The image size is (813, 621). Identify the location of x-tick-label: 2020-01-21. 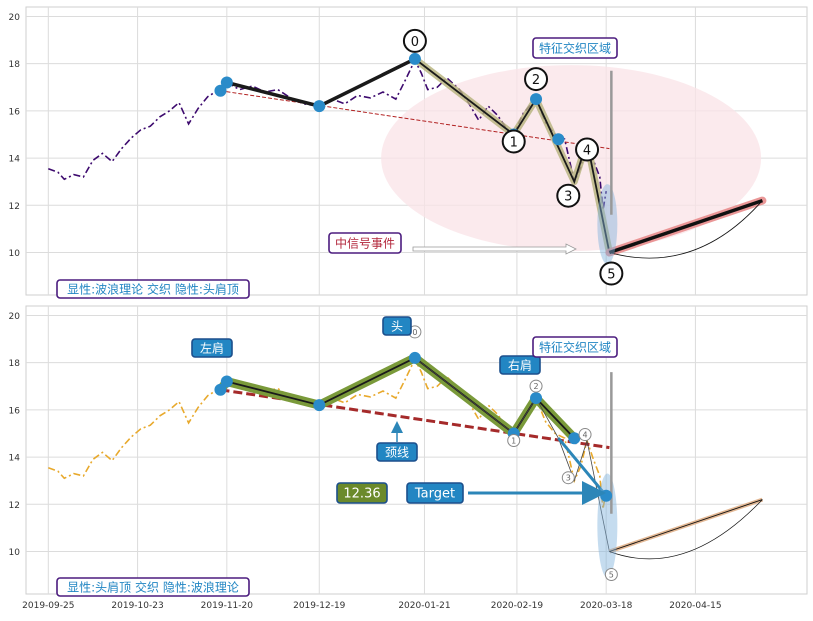
(424, 606).